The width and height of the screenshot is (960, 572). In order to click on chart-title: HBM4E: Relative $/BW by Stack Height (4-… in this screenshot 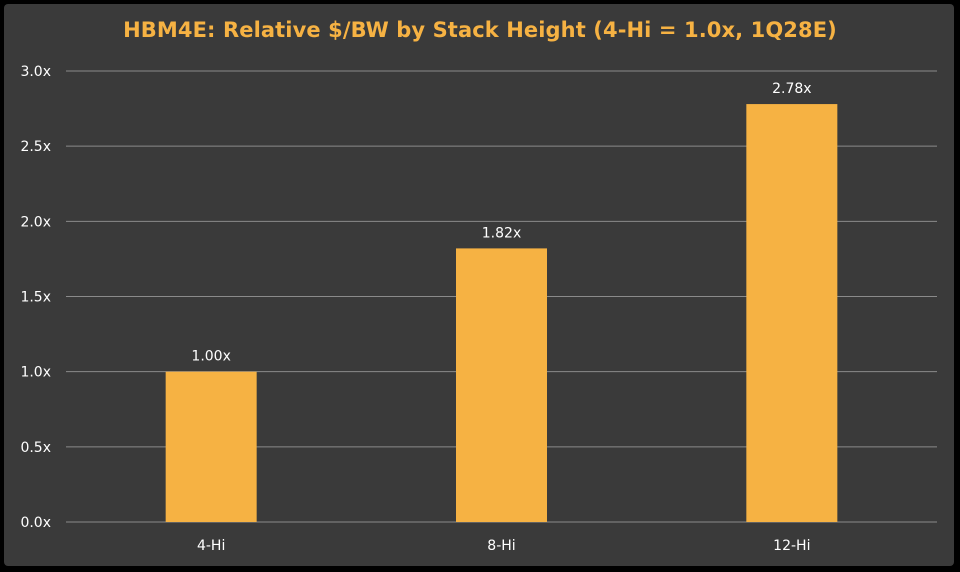, I will do `click(480, 30)`.